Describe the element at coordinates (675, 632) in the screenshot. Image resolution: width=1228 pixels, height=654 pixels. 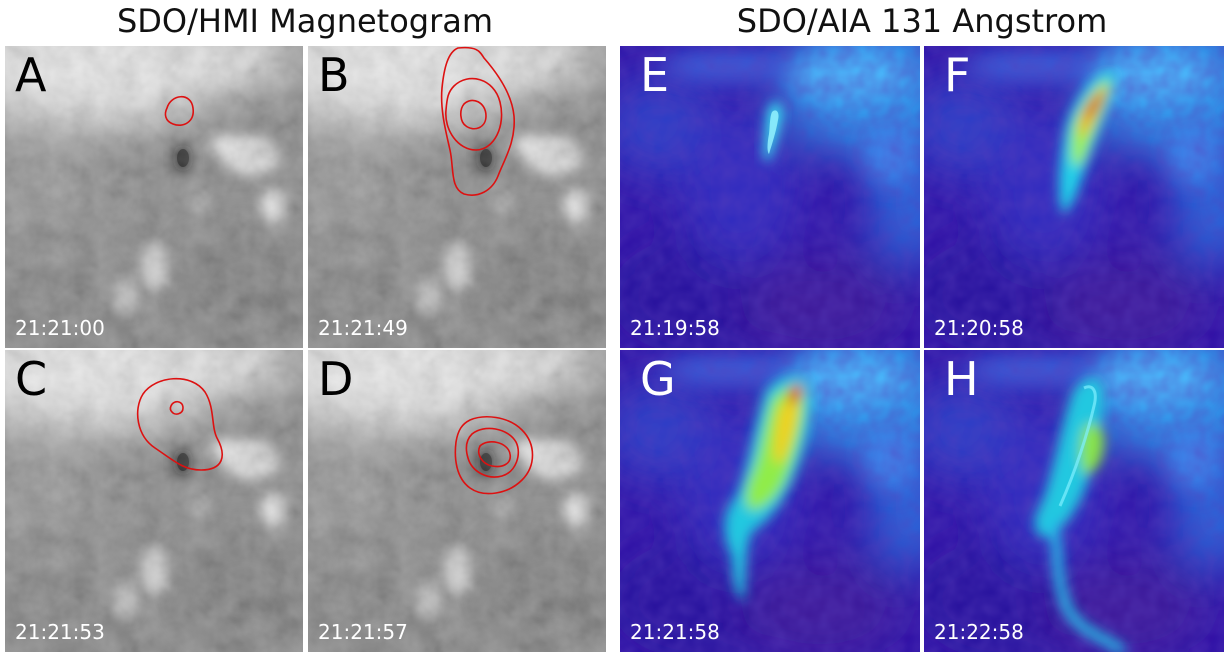
I see `timestamp-g: 21:21:58` at that location.